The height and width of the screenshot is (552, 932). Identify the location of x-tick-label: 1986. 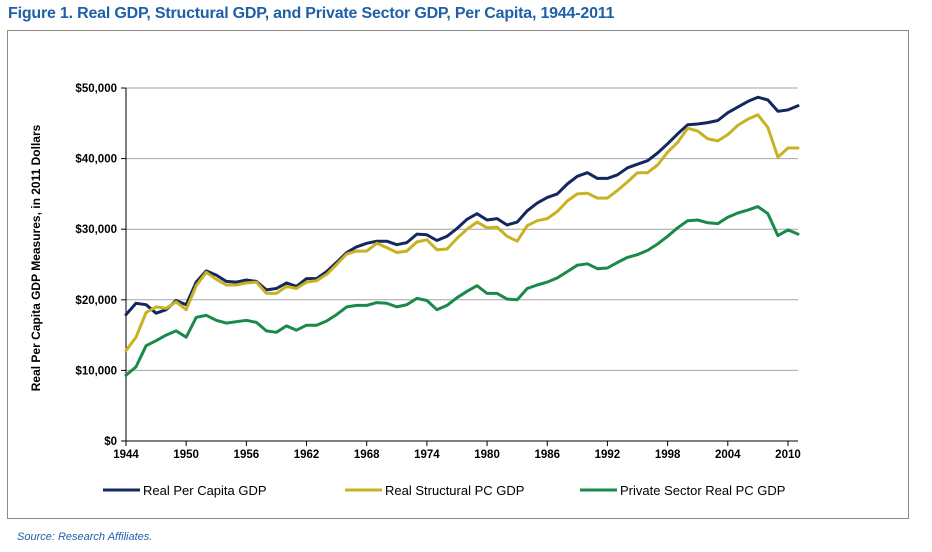
(547, 455).